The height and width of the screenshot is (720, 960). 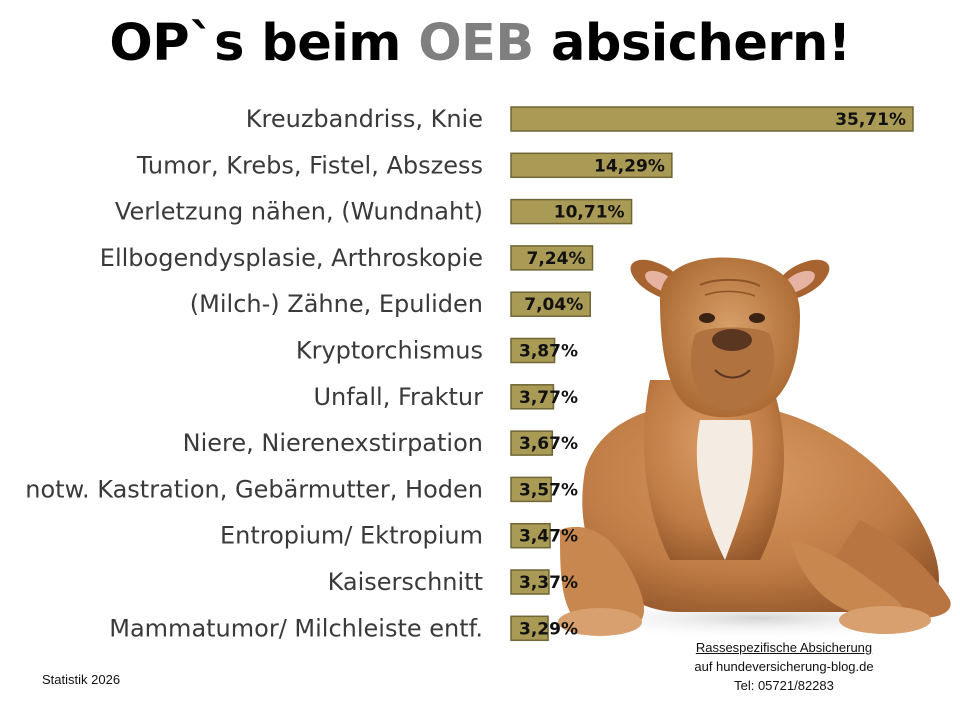 I want to click on category-label: Ellbogendysplasie, Arthroskopie, so click(x=291, y=258).